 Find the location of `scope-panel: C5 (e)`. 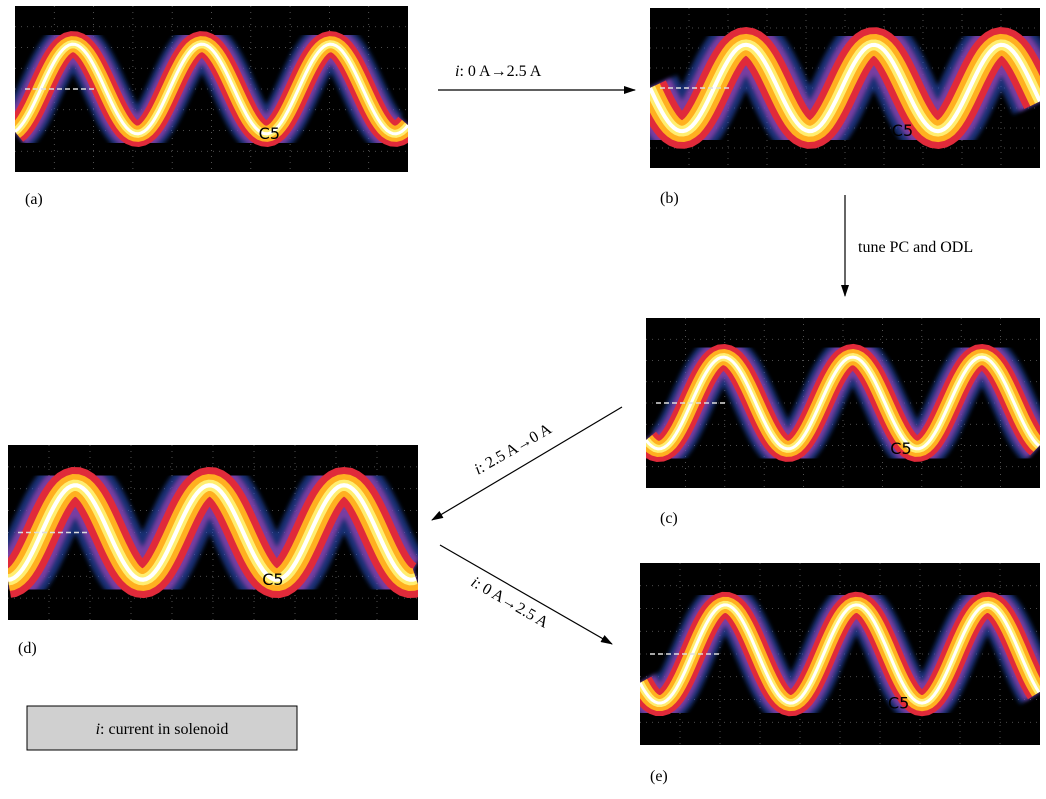

scope-panel: C5 (e) is located at coordinates (840, 674).